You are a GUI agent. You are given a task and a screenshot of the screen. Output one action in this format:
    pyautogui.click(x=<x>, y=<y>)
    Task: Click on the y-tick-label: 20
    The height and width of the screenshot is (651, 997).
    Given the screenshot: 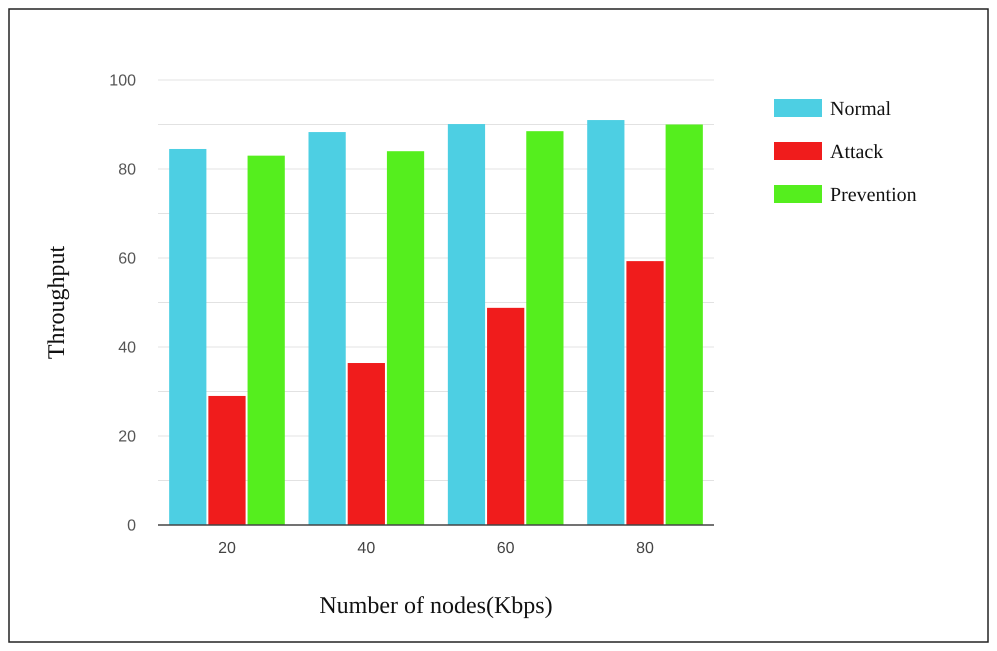 What is the action you would take?
    pyautogui.click(x=127, y=437)
    